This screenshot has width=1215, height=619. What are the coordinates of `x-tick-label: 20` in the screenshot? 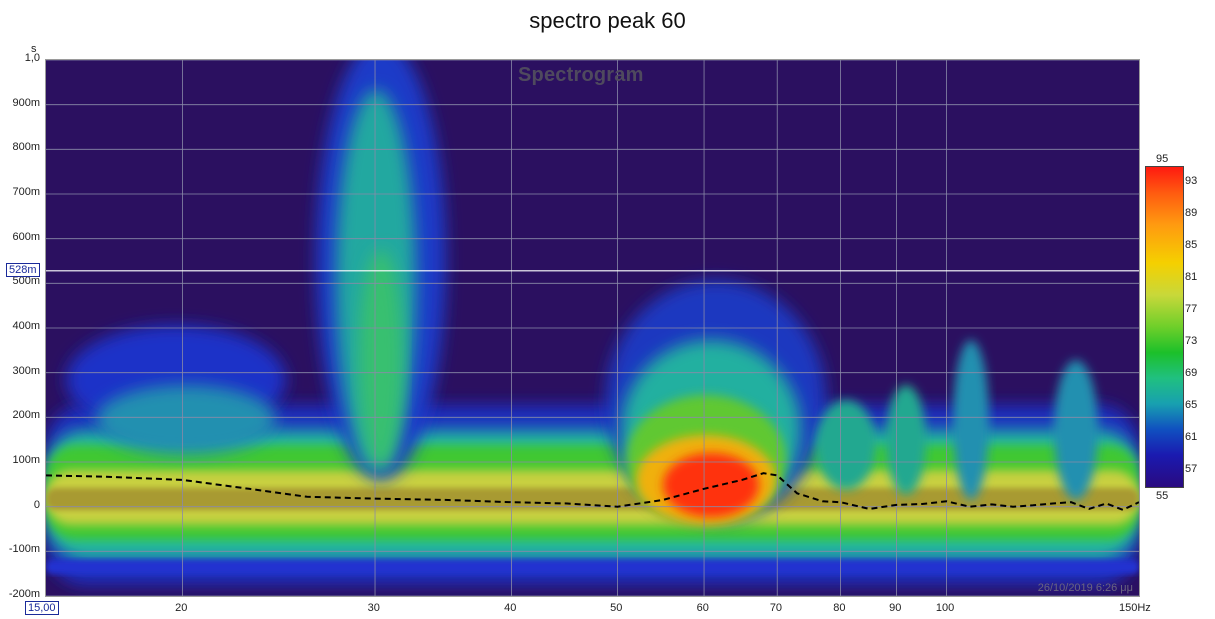 It's located at (181, 608).